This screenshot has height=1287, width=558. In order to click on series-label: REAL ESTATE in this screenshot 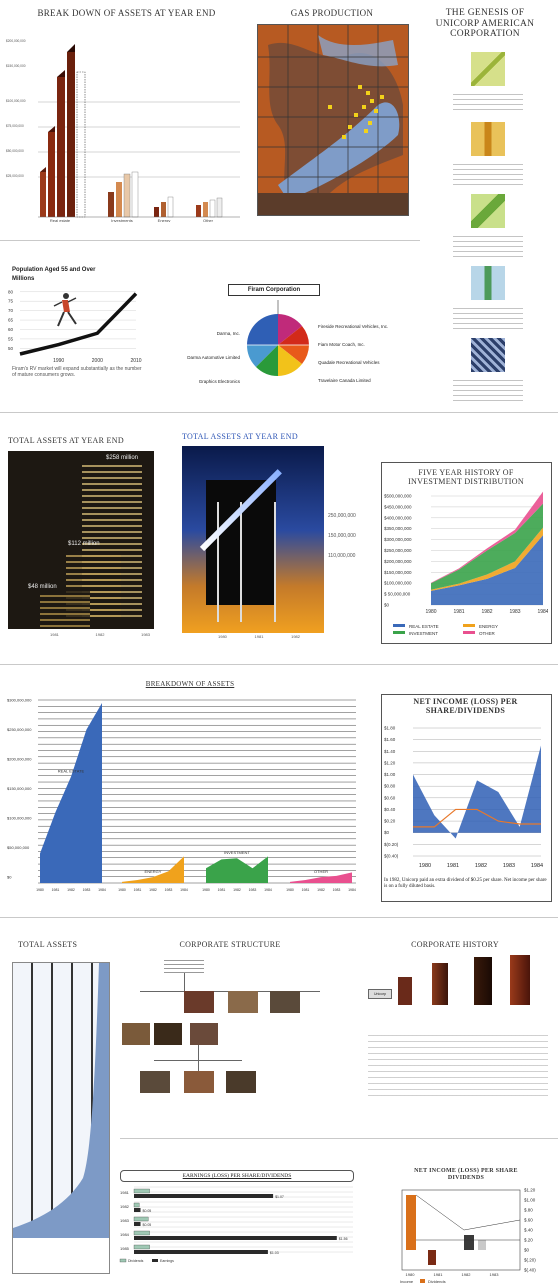, I will do `click(71, 771)`.